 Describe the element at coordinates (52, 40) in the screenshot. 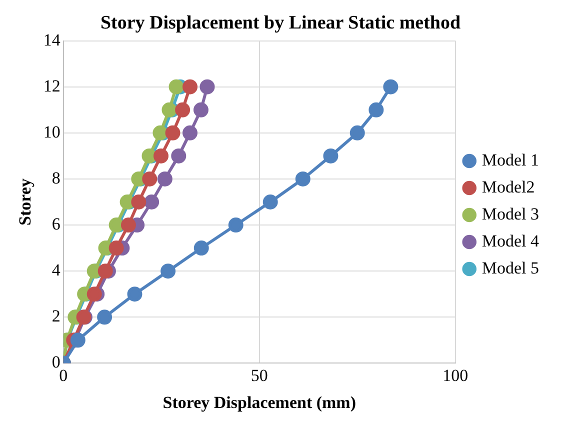

I see `y-tick-label: 14` at that location.